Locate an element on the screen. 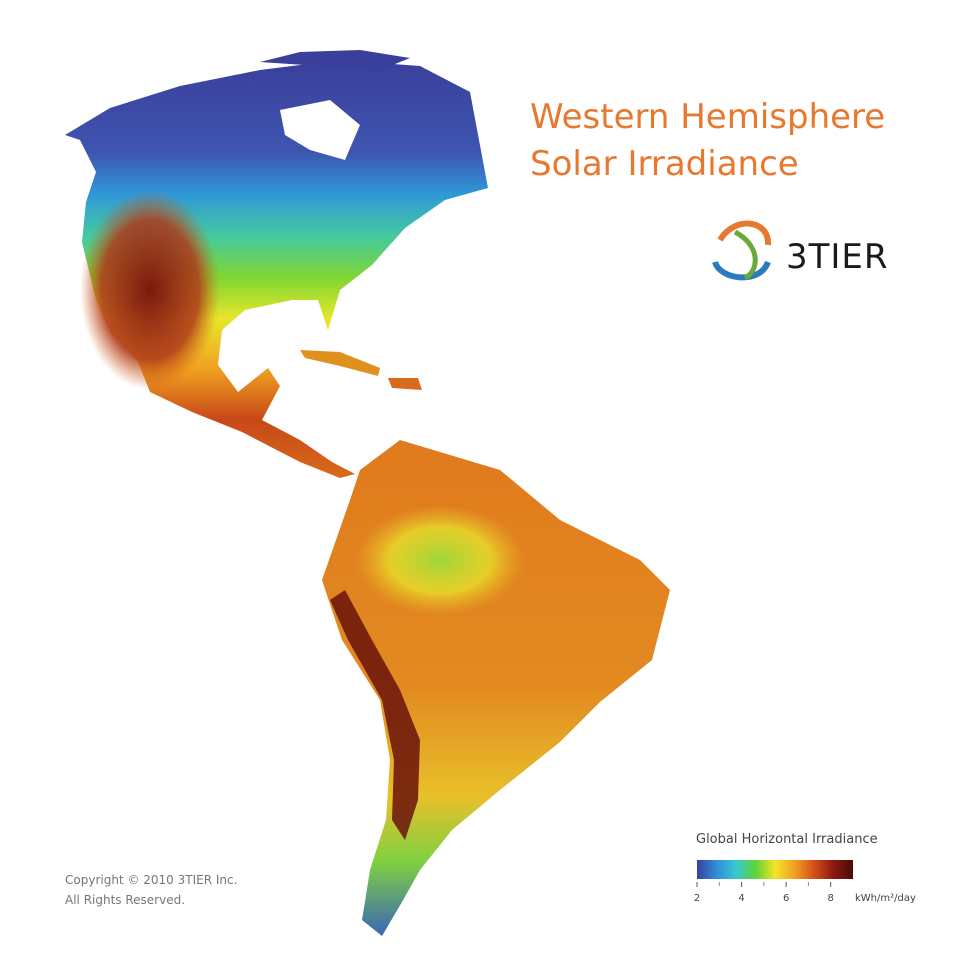 The width and height of the screenshot is (980, 980). legend-title: Global Horizontal Irradiance is located at coordinates (787, 839).